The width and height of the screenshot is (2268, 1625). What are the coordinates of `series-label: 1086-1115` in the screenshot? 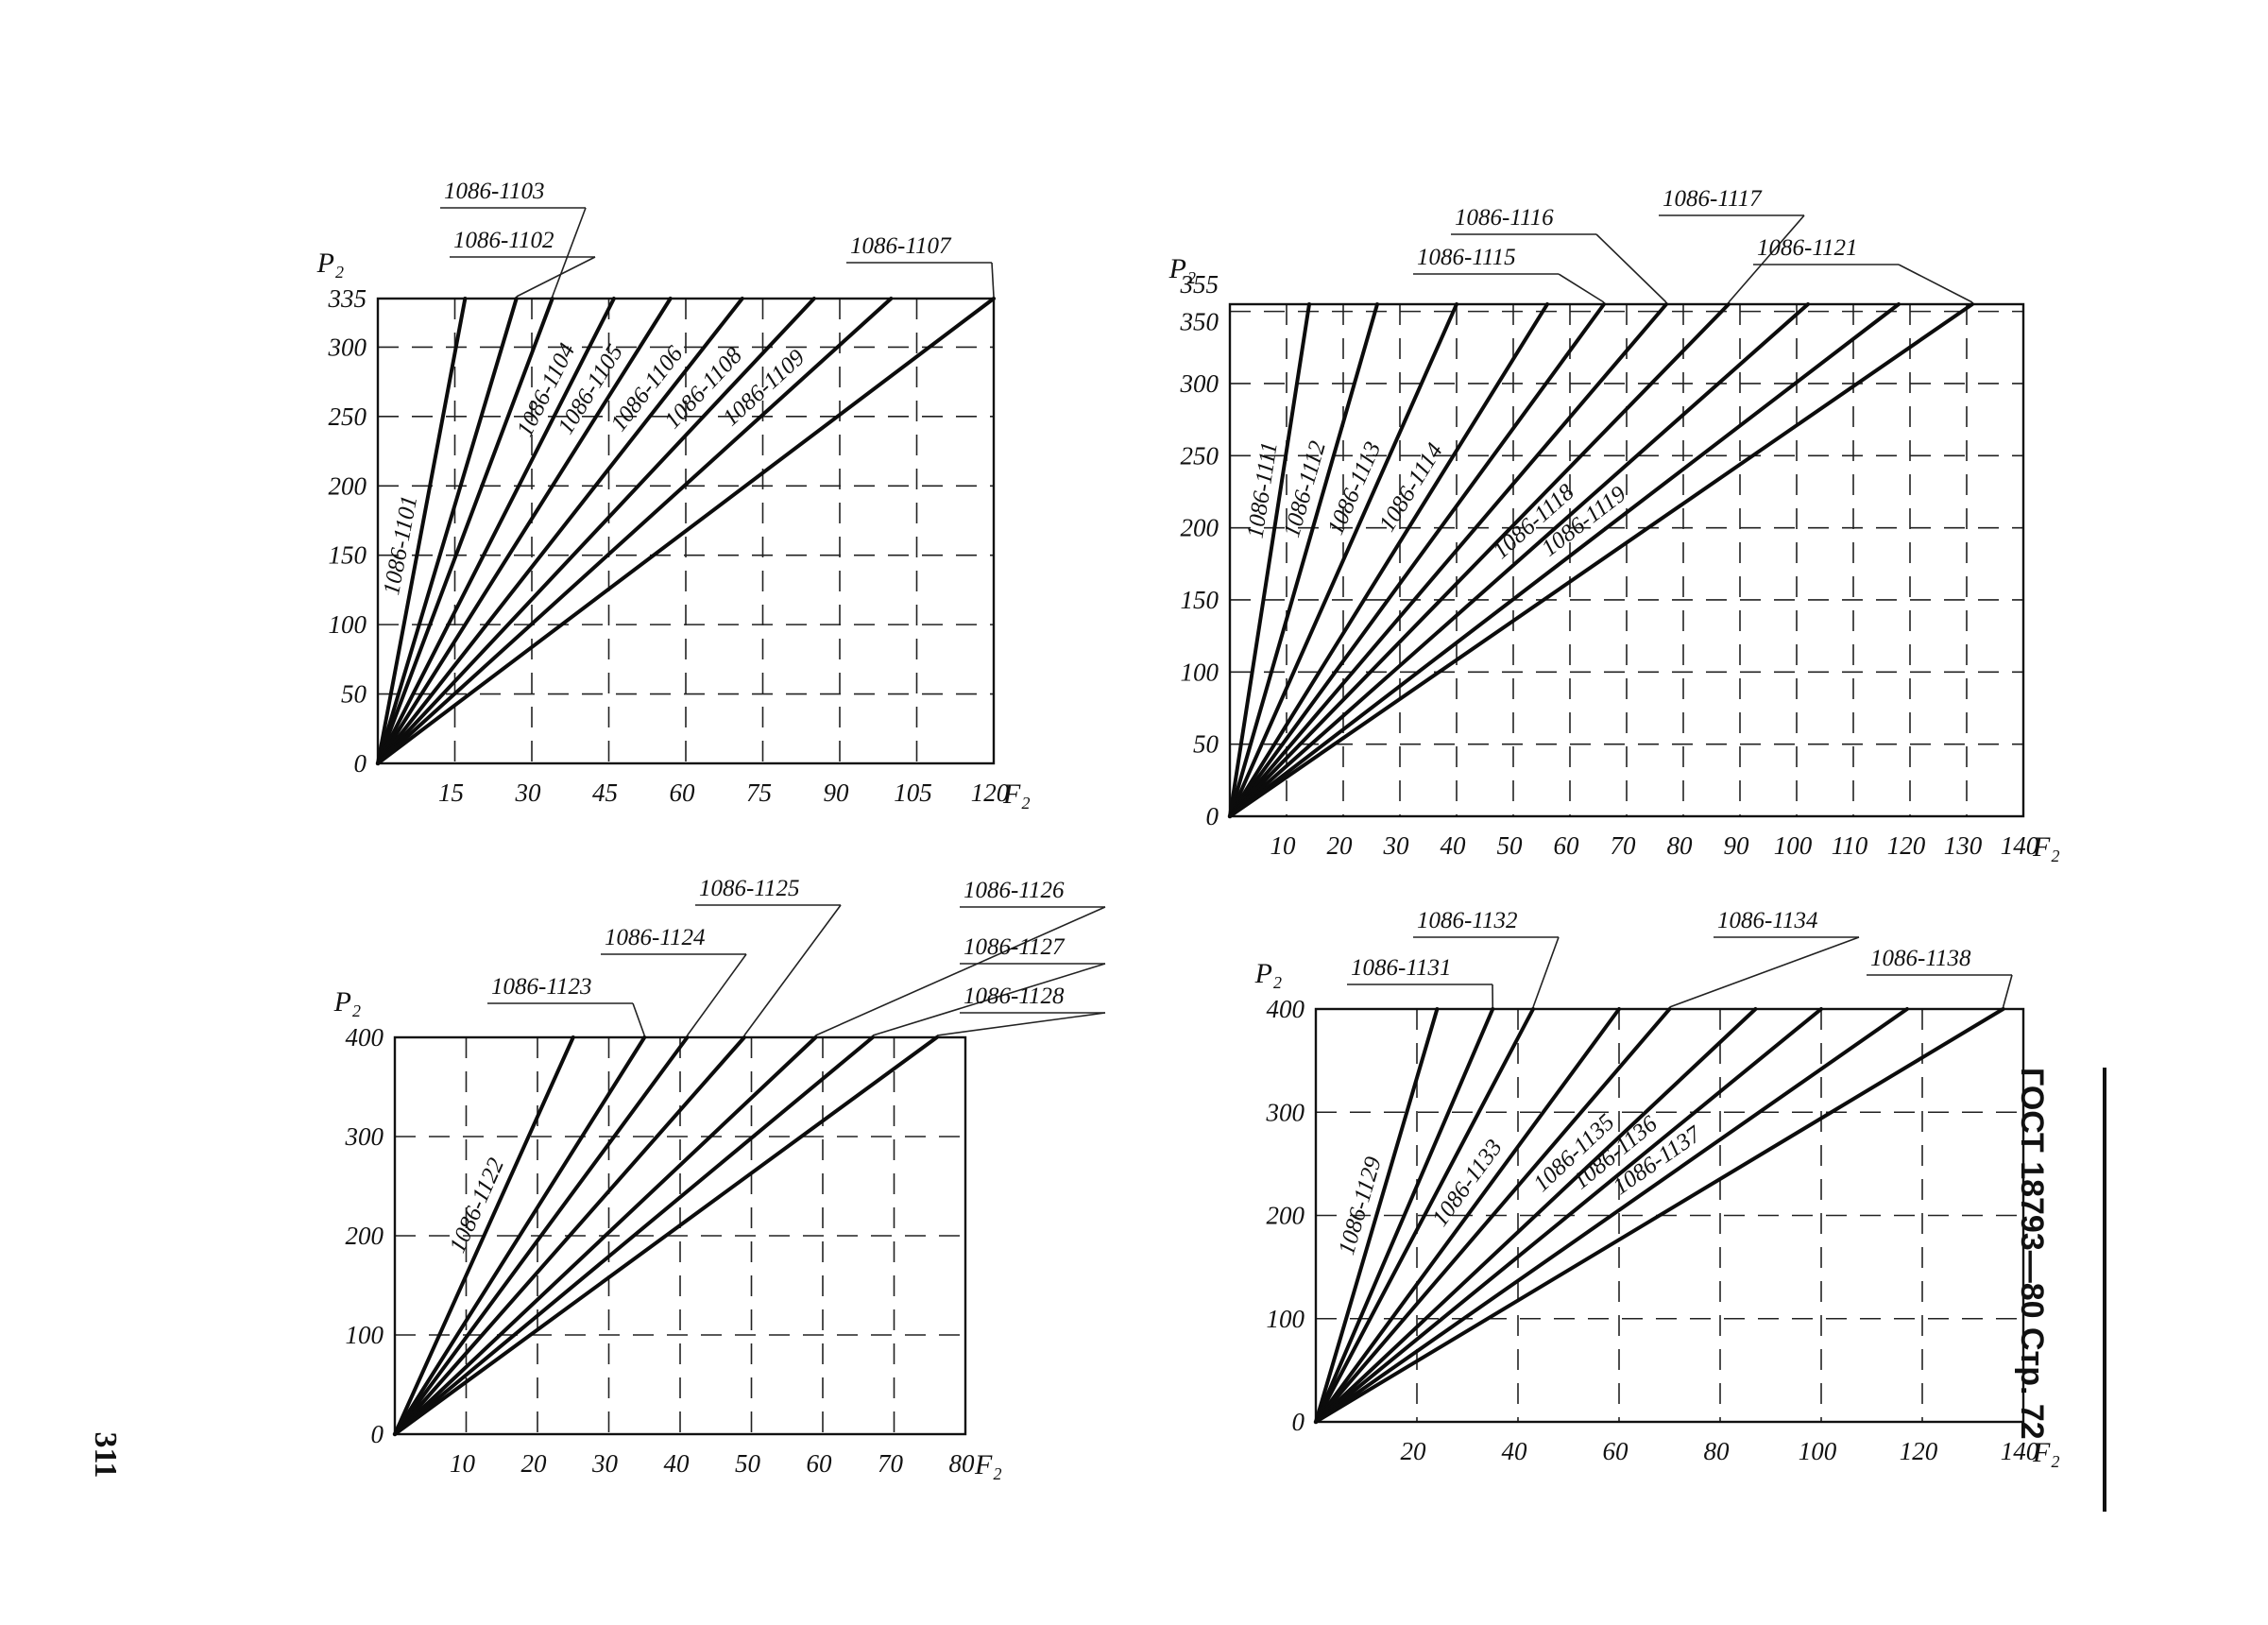 It's located at (1467, 257).